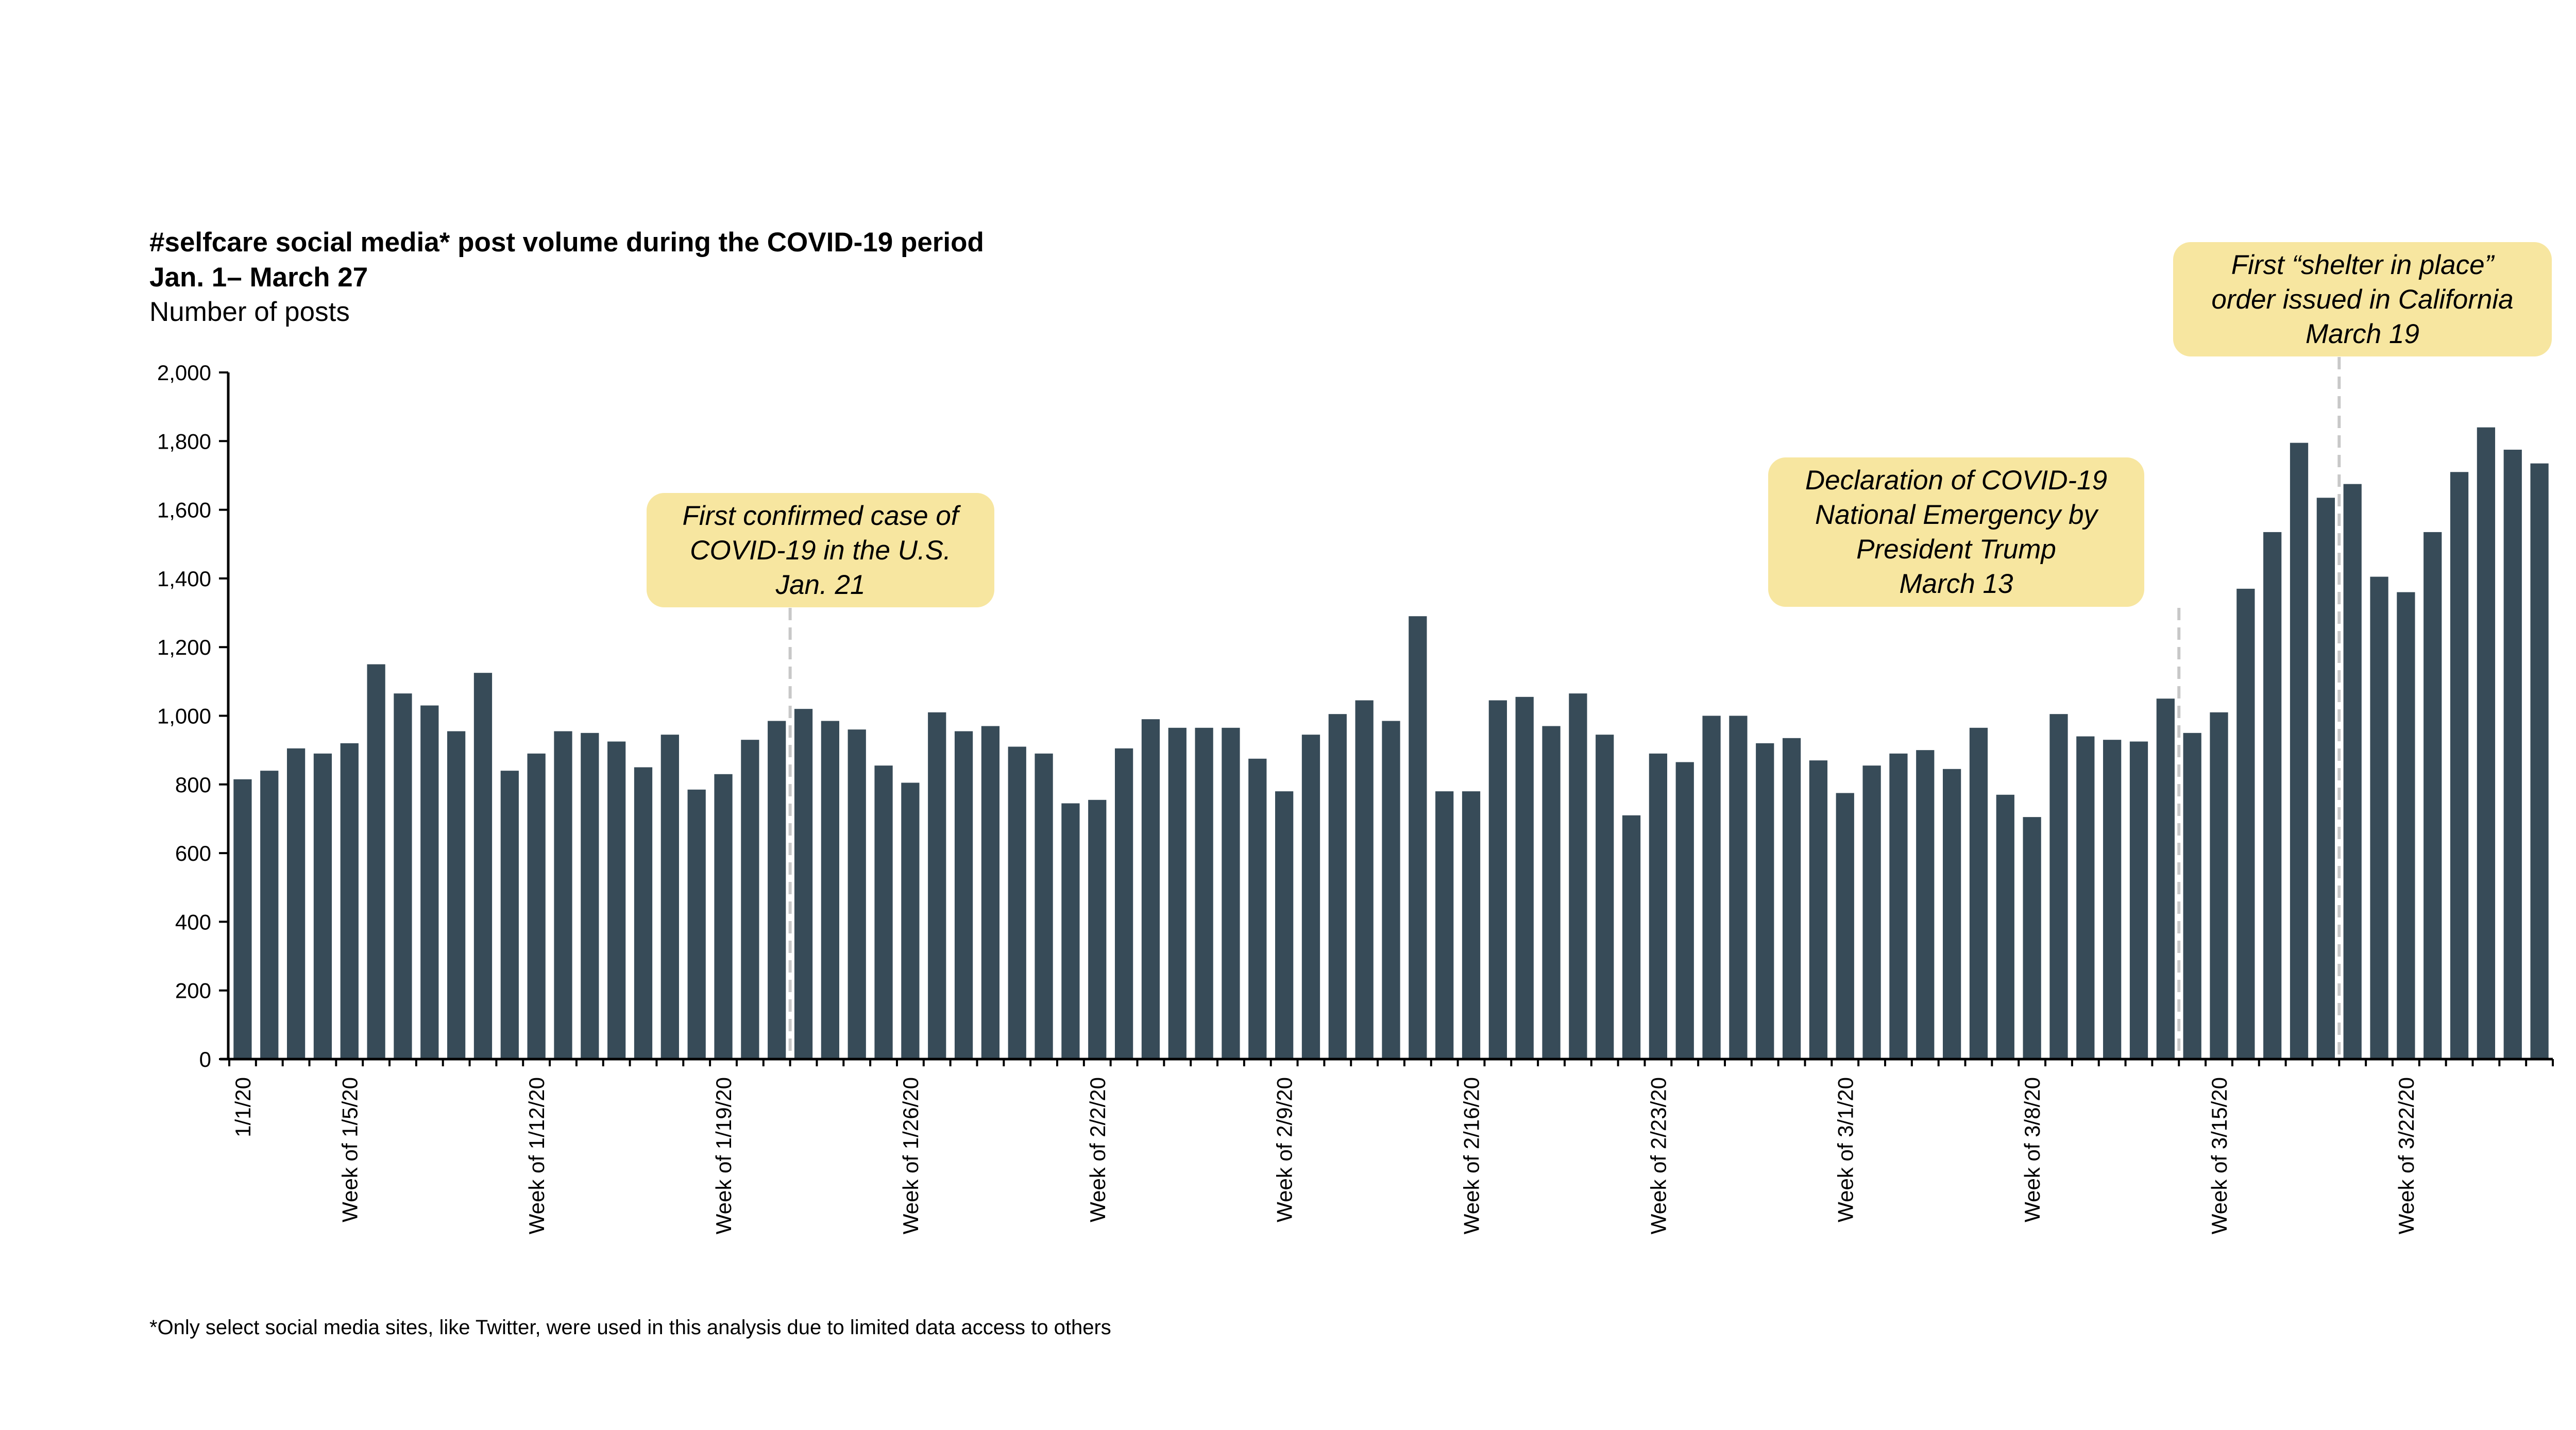  I want to click on y-tick-label: 600, so click(193, 853).